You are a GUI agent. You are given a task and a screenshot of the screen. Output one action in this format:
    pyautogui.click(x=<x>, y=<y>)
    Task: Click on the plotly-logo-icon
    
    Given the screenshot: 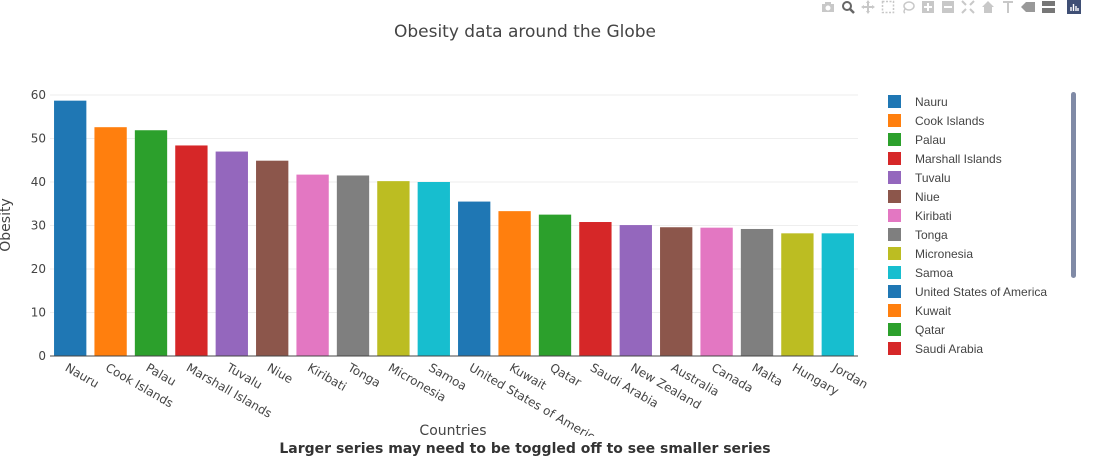 What is the action you would take?
    pyautogui.click(x=1074, y=7)
    